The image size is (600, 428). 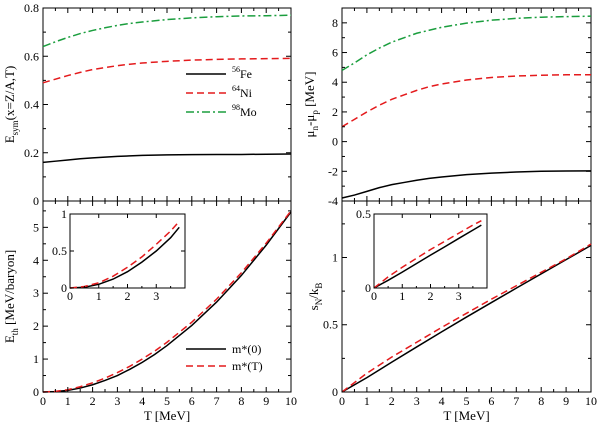 I want to click on eth-legend-item-0: m*(0), so click(x=223, y=349).